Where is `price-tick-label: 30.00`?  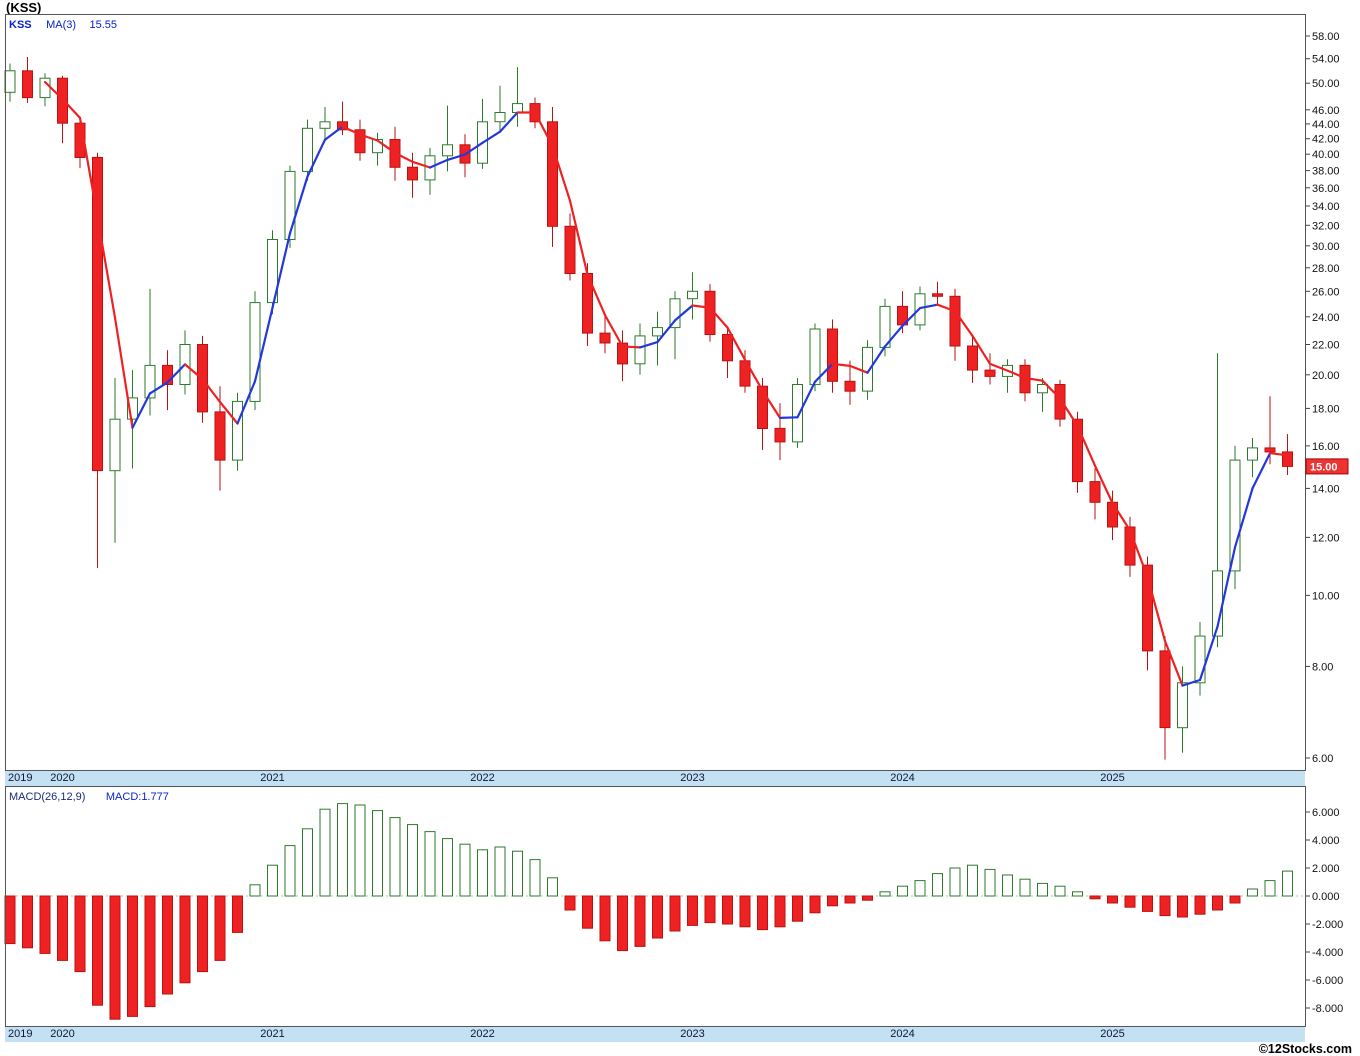
price-tick-label: 30.00 is located at coordinates (1326, 247).